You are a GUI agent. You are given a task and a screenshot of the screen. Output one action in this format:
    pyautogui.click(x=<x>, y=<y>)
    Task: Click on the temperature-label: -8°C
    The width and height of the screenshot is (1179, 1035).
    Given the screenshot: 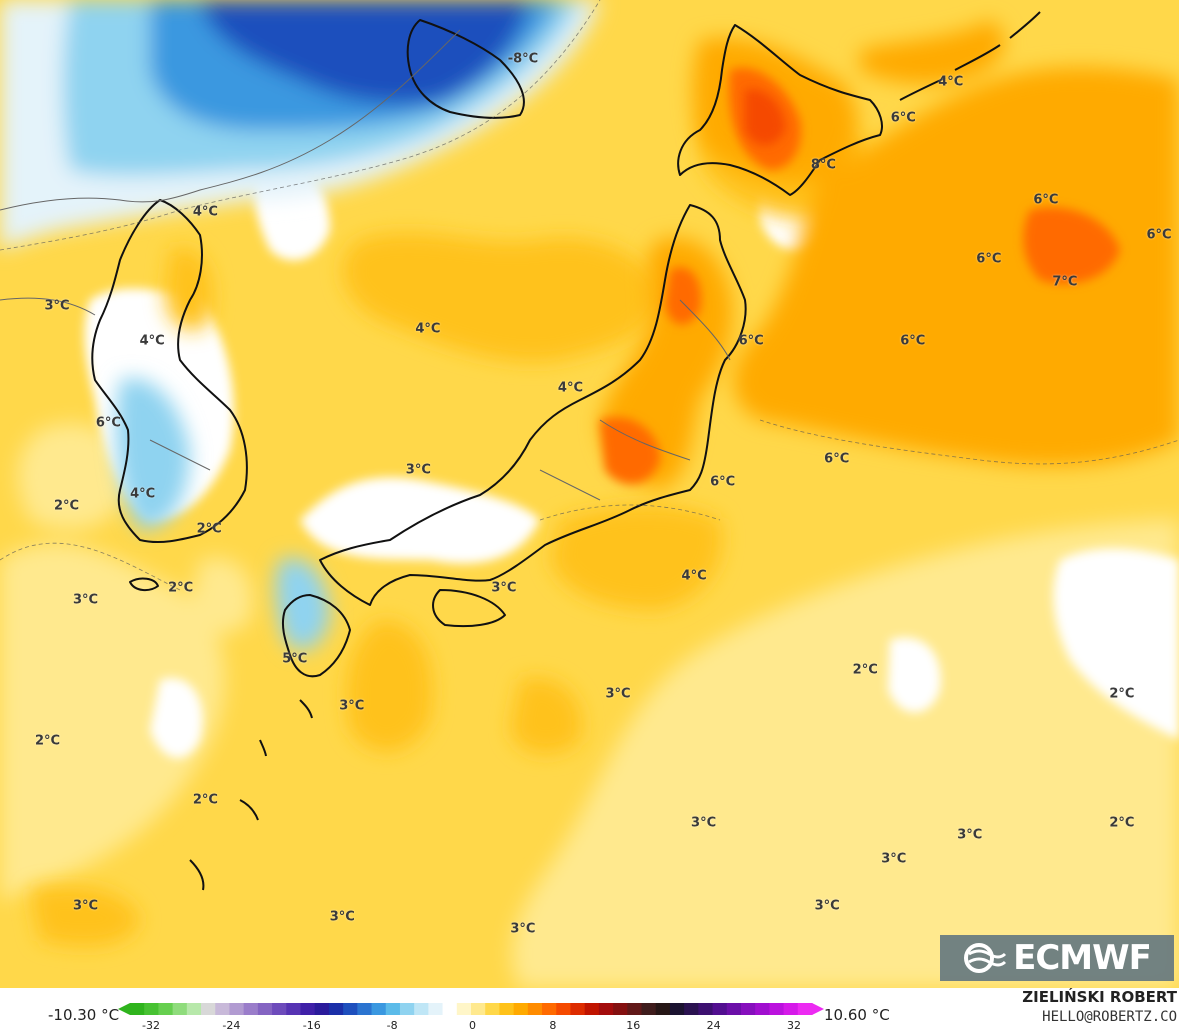 What is the action you would take?
    pyautogui.click(x=523, y=59)
    